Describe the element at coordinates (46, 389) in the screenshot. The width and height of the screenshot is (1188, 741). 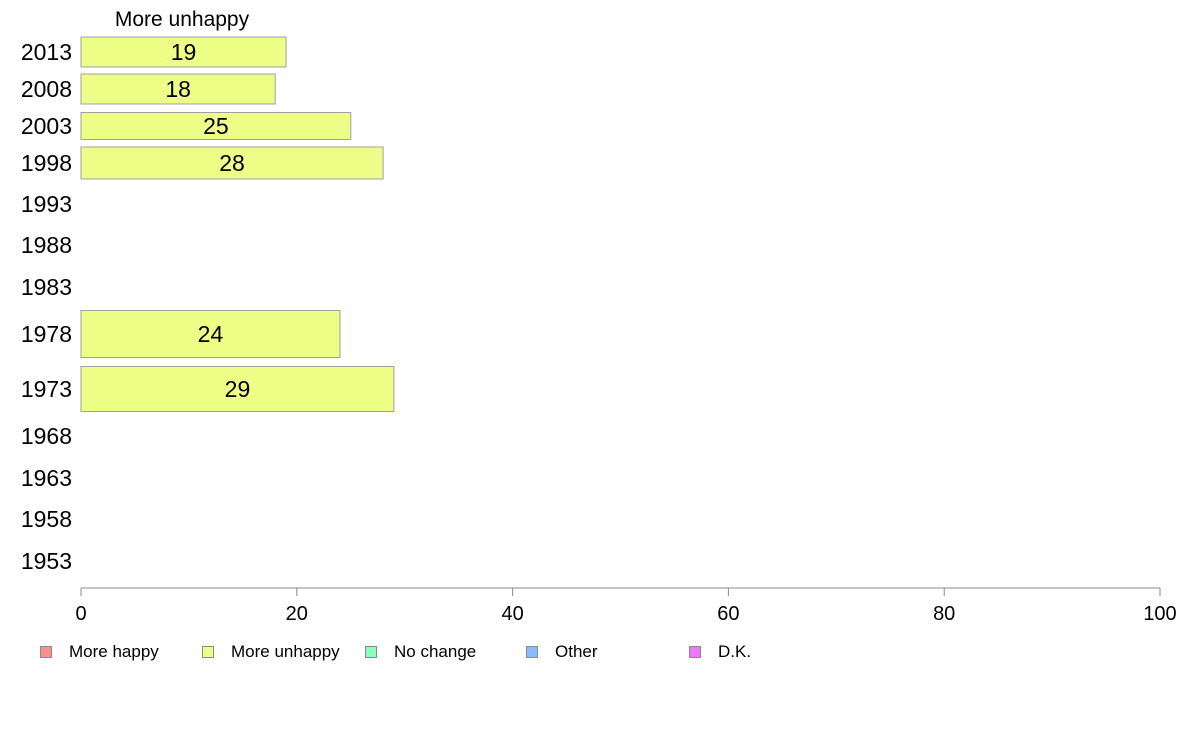
I see `y-tick-label: 1973` at that location.